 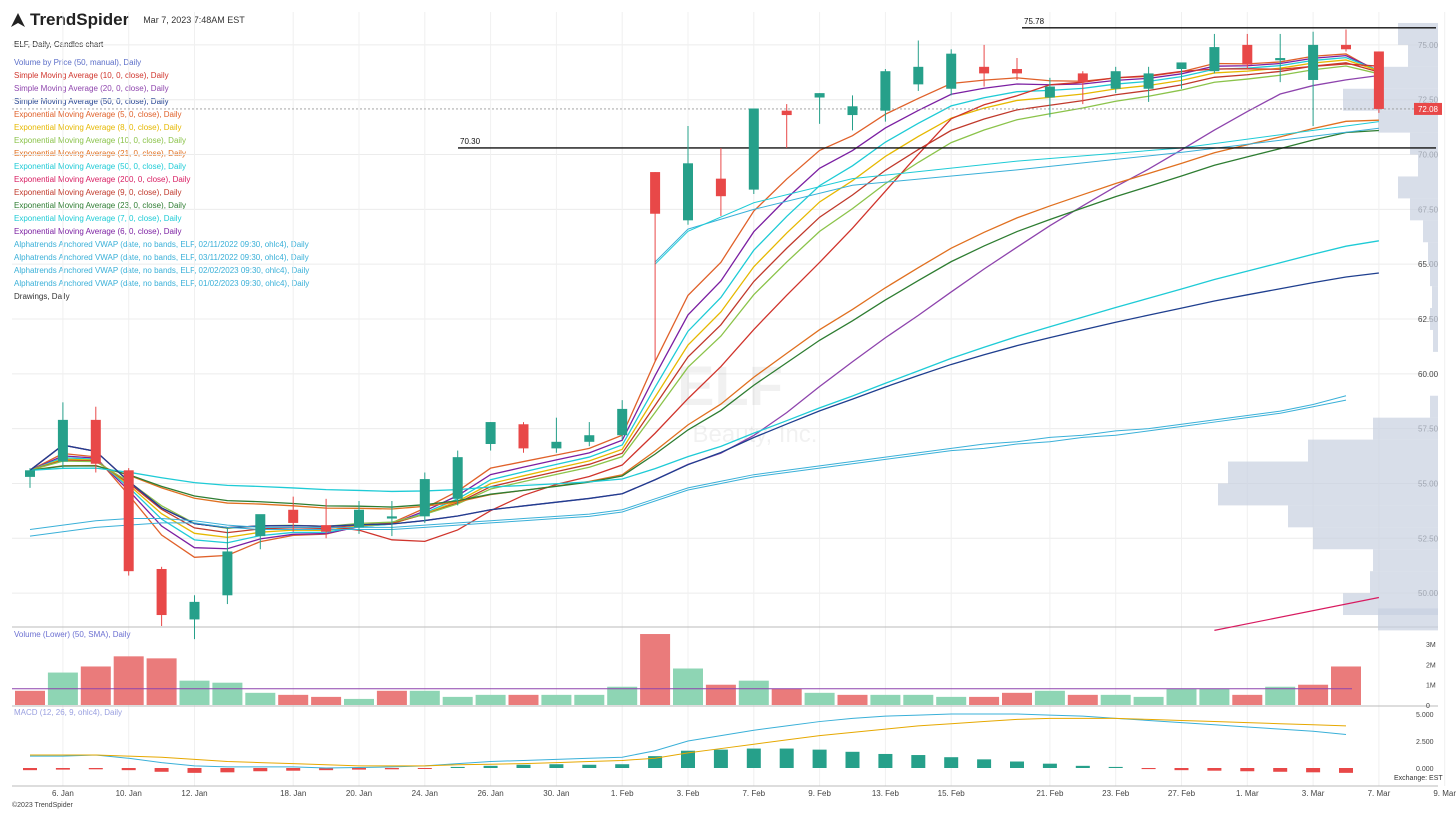 I want to click on date-tick-label: 3. Feb, so click(x=688, y=793).